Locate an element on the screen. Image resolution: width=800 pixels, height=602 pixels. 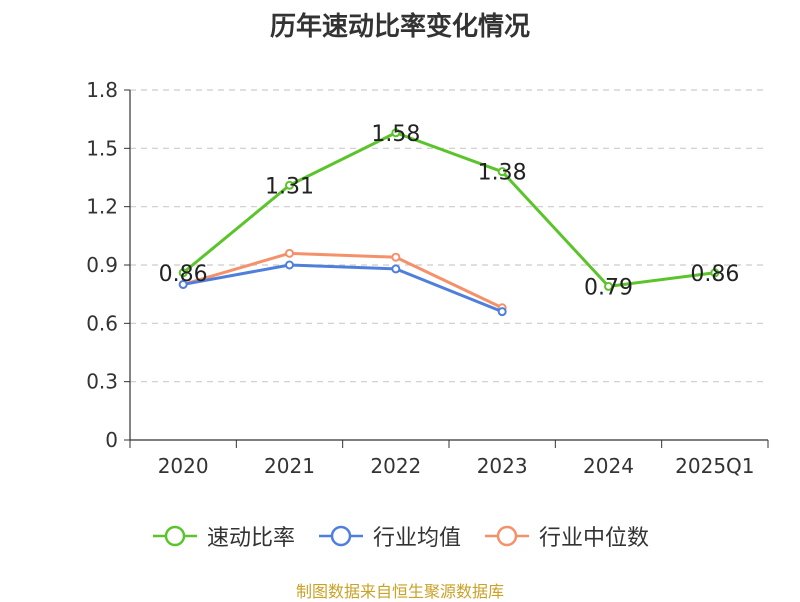
y-tick-label: 0.6 is located at coordinates (102, 323).